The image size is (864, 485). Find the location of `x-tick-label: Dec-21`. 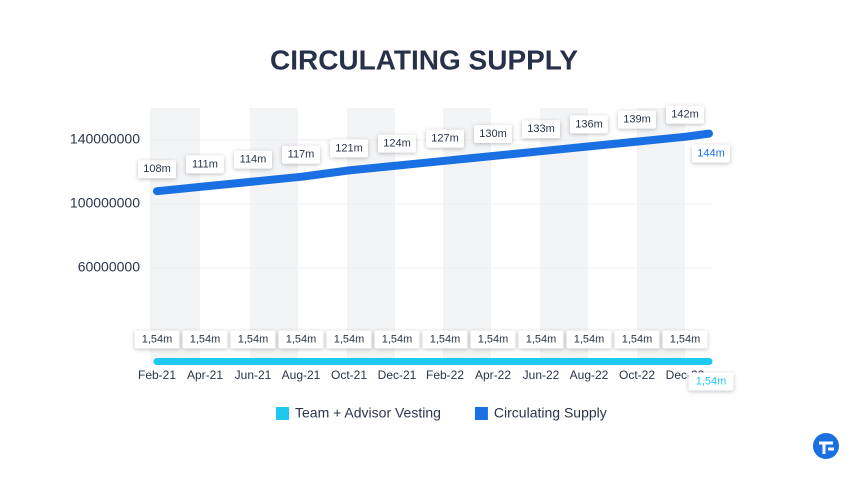

x-tick-label: Dec-21 is located at coordinates (397, 375).